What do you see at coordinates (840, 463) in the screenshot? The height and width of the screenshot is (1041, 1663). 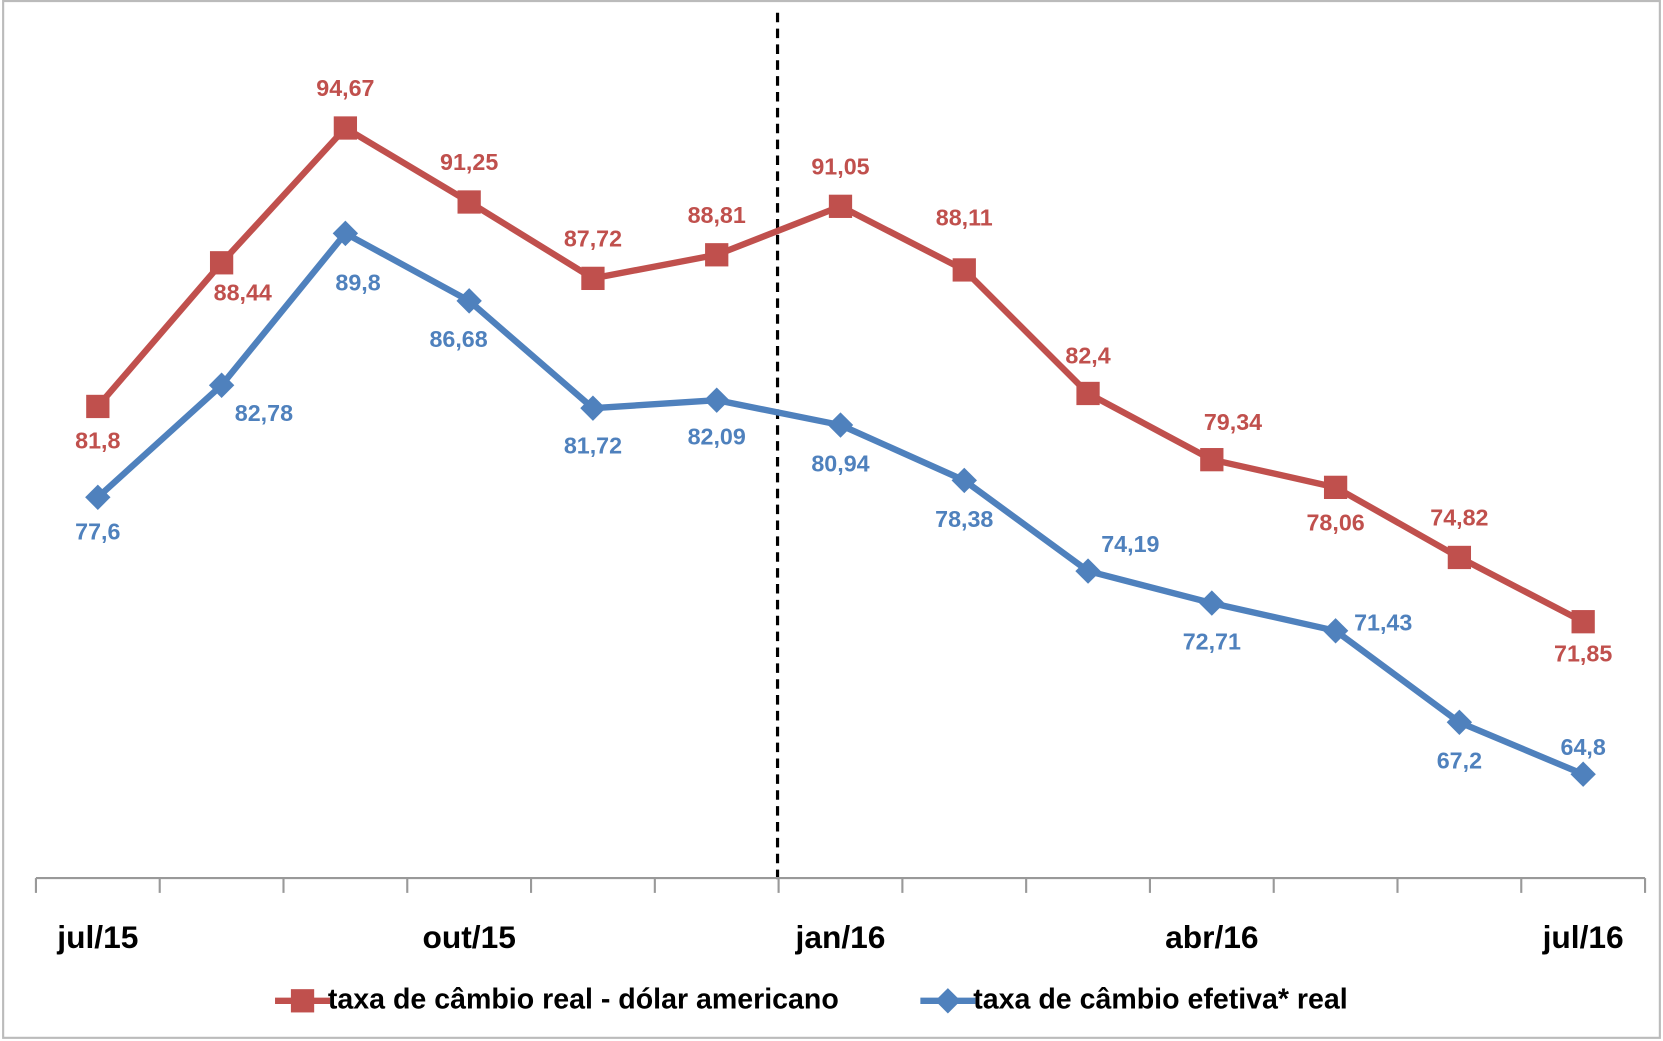 I see `data-label: 80,94` at bounding box center [840, 463].